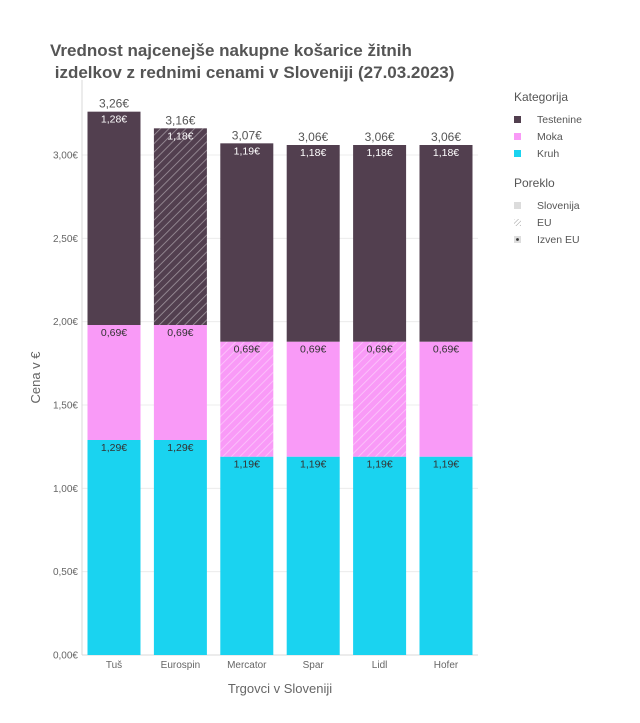  Describe the element at coordinates (559, 119) in the screenshot. I see `legend-label-testenine: Testenine` at that location.